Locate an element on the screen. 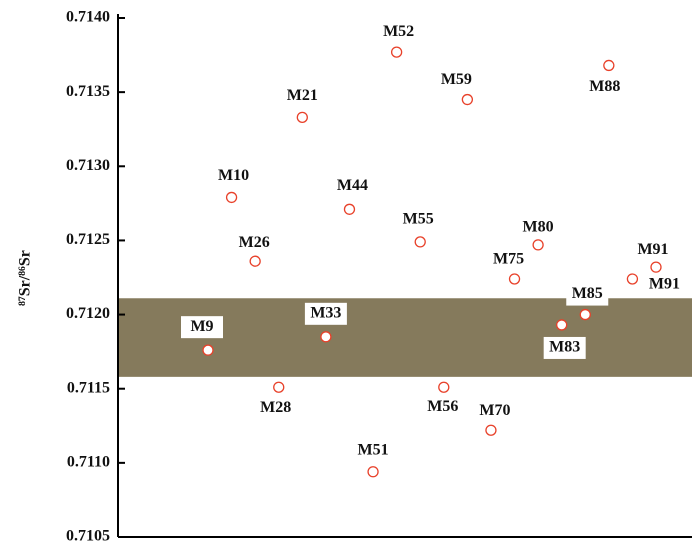  point-label: M52 is located at coordinates (398, 31).